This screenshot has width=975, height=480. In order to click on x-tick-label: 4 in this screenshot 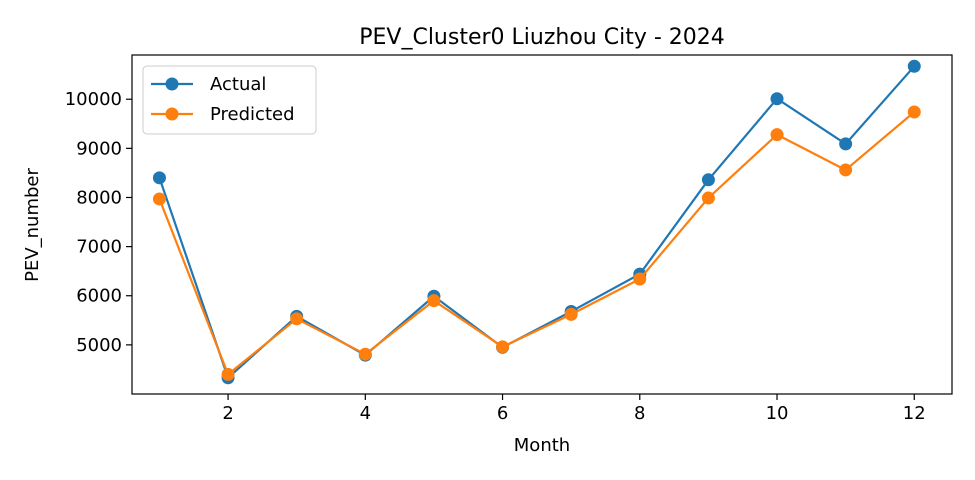, I will do `click(365, 413)`.